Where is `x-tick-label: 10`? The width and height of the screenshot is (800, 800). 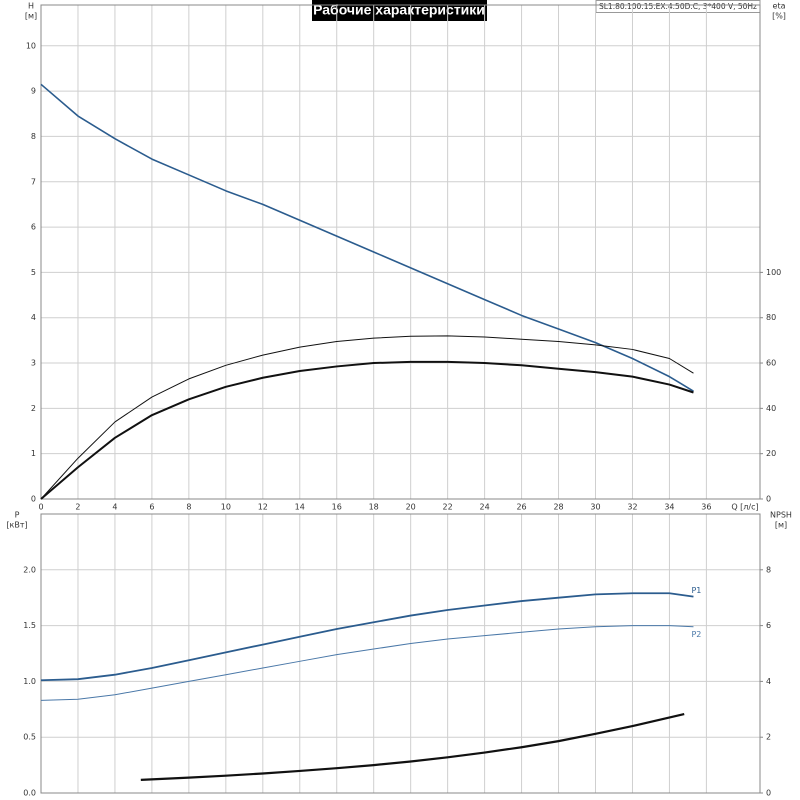
x-tick-label: 10 is located at coordinates (226, 507).